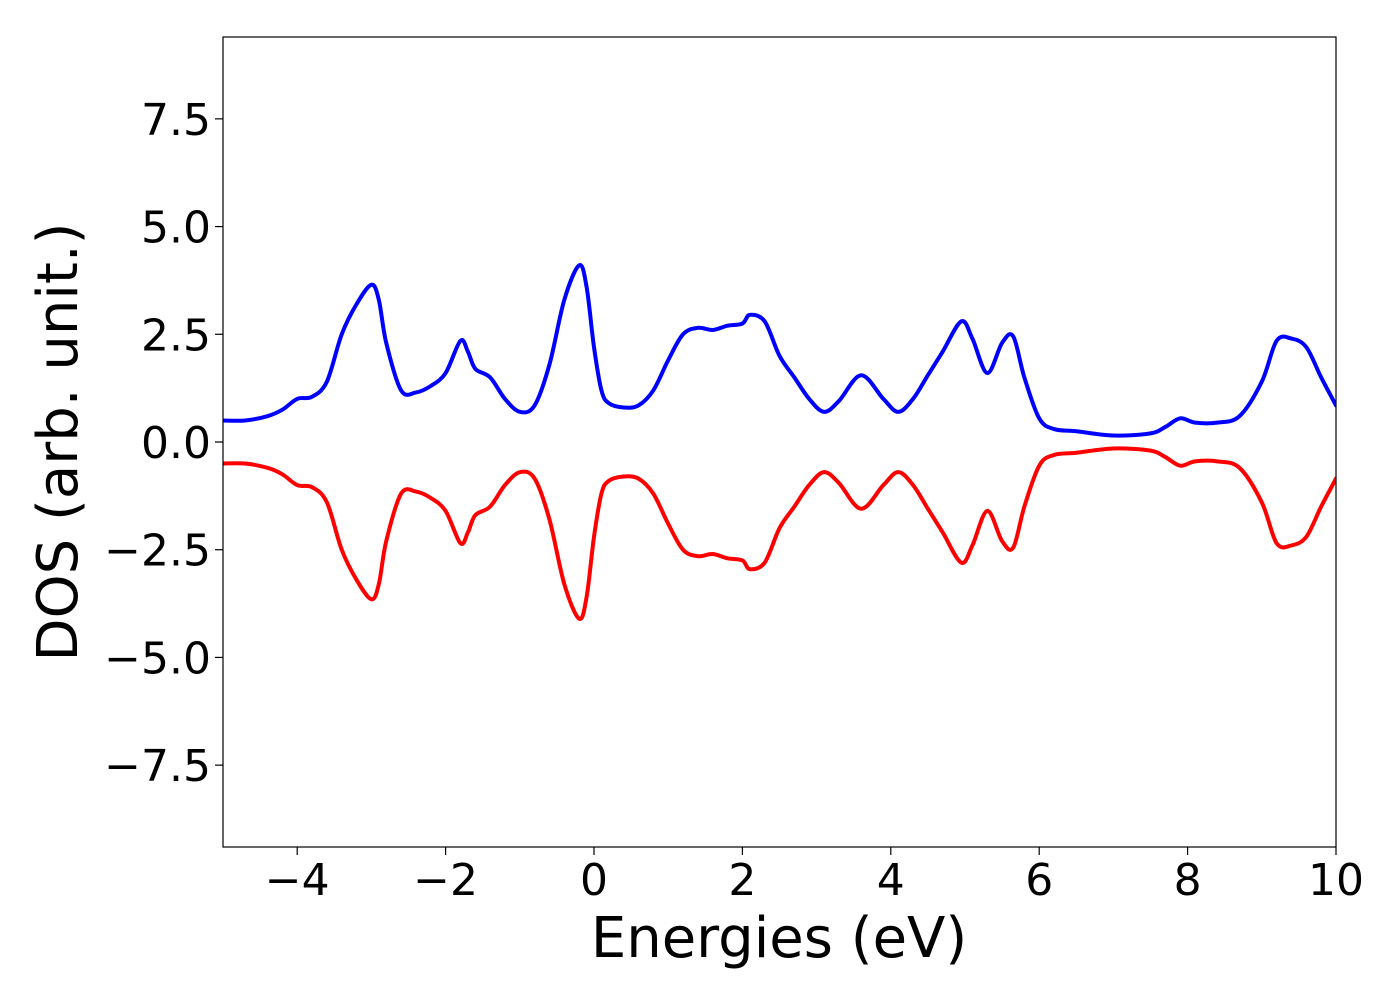 The width and height of the screenshot is (1400, 1000). I want to click on x-tick-label: −2, so click(445, 880).